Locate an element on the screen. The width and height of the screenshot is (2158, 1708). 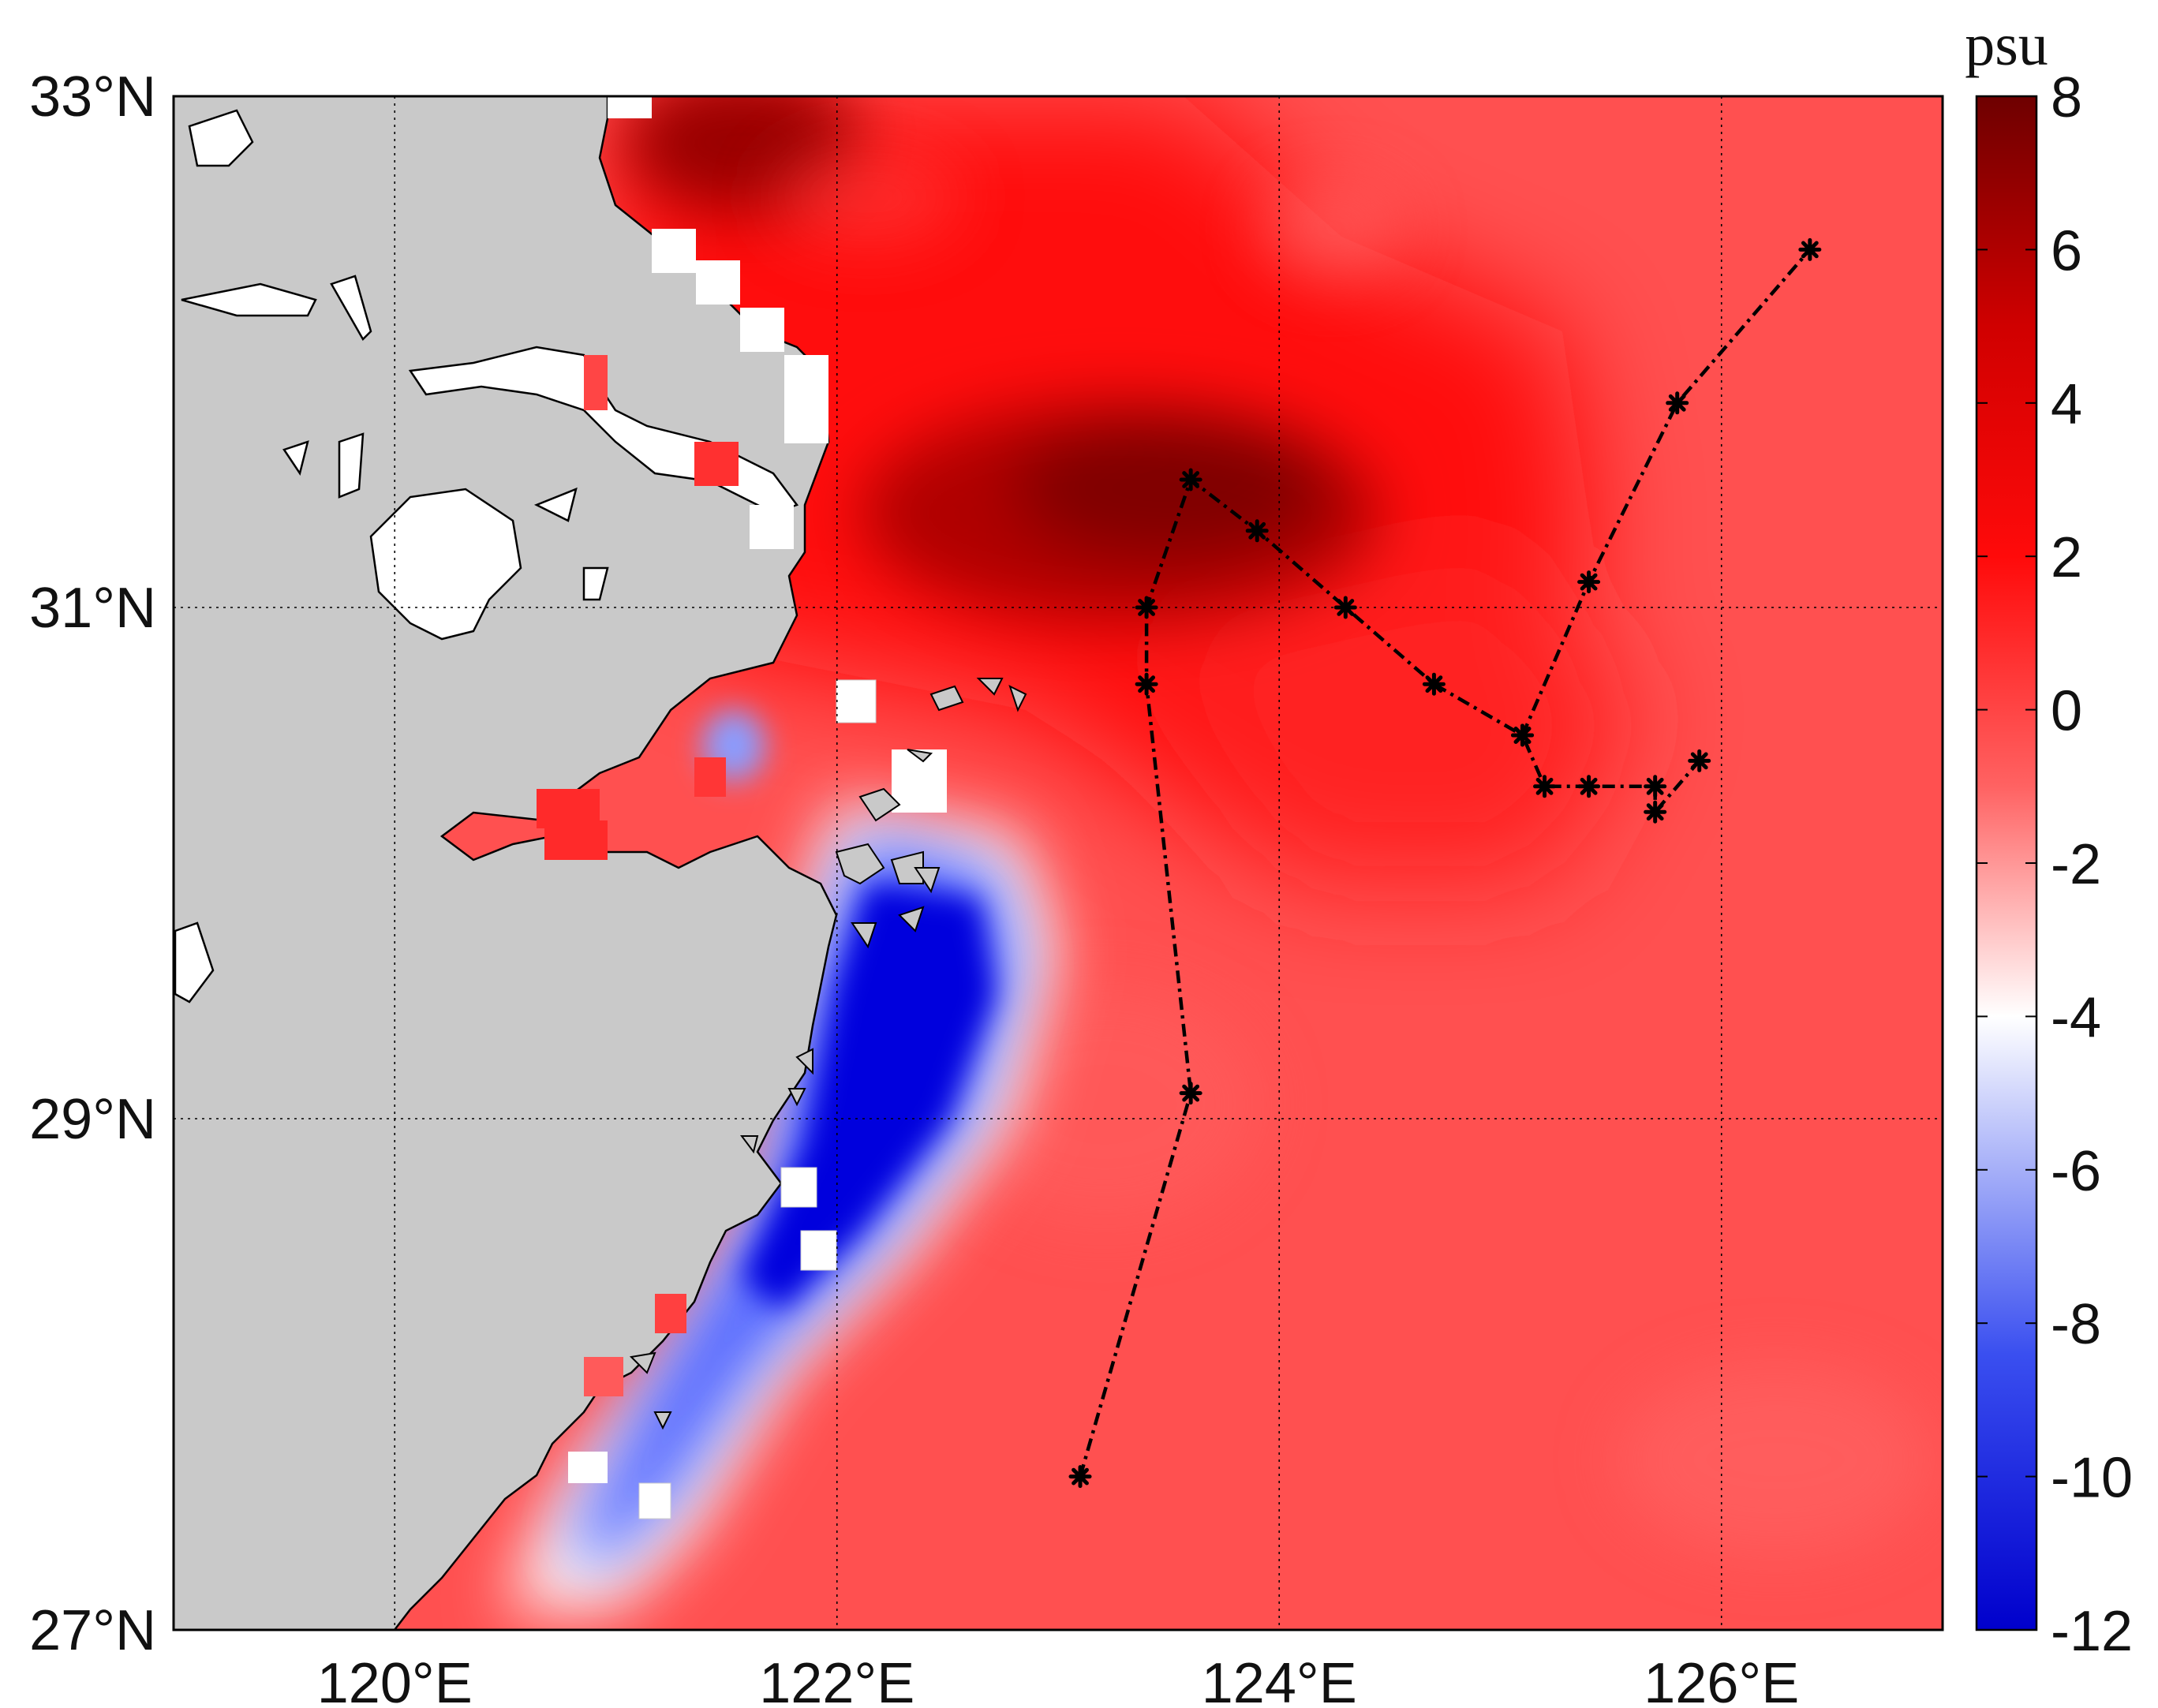
colorbar-tick-label: -12 is located at coordinates (2092, 1631).